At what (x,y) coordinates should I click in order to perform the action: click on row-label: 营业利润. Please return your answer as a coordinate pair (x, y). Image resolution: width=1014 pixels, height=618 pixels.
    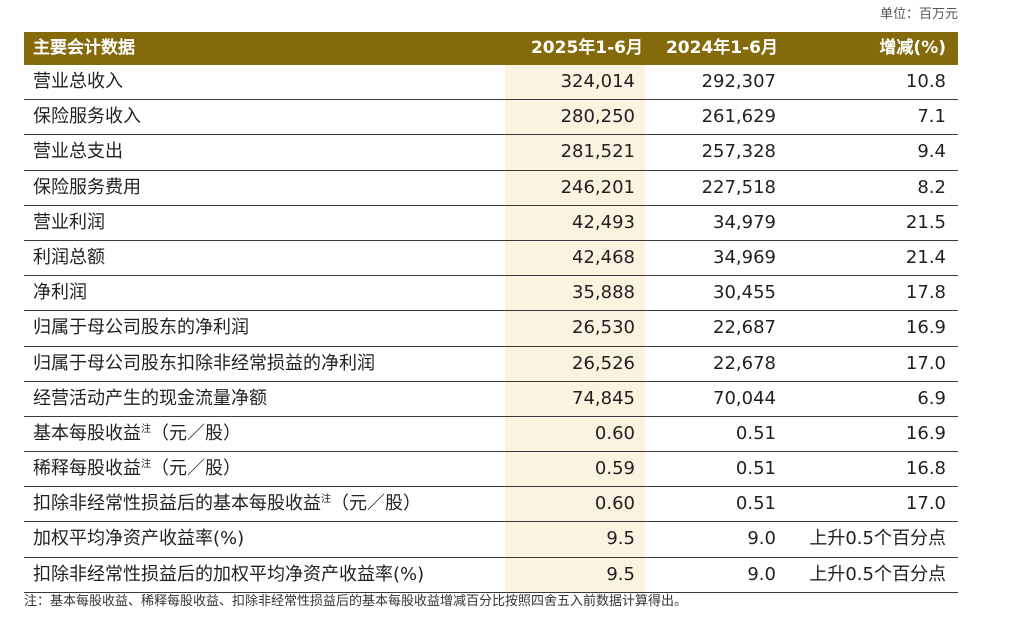
    Looking at the image, I should click on (69, 223).